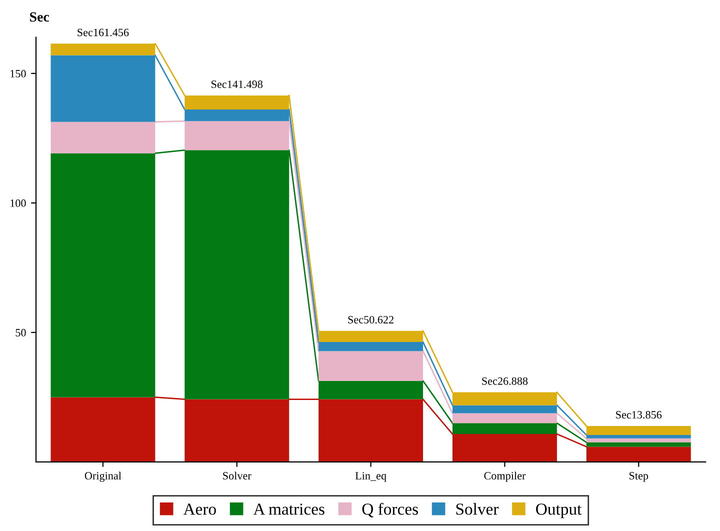 The image size is (720, 531). Describe the element at coordinates (390, 510) in the screenshot. I see `legend-label: Q forces` at that location.